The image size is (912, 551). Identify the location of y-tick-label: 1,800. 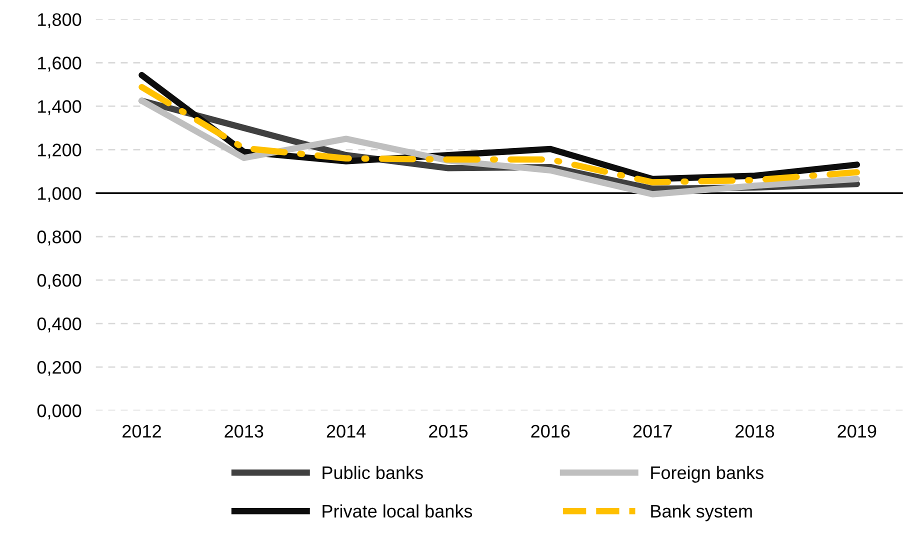
(60, 20).